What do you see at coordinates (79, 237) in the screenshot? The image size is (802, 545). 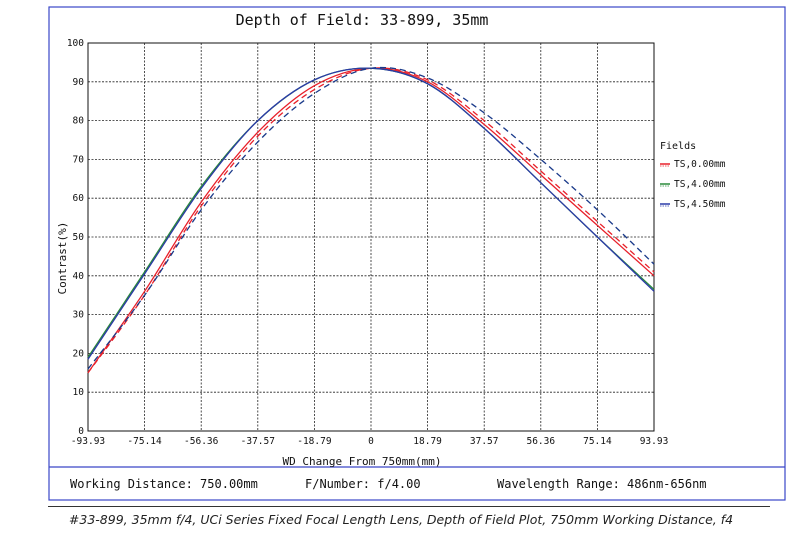 I see `y-tick-label: 50` at bounding box center [79, 237].